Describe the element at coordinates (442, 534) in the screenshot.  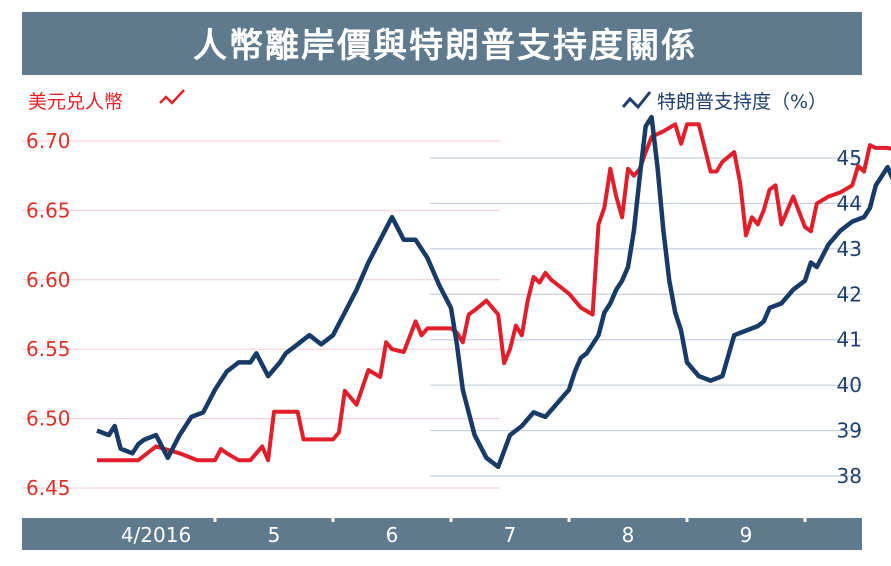
I see `x-axis-bar` at that location.